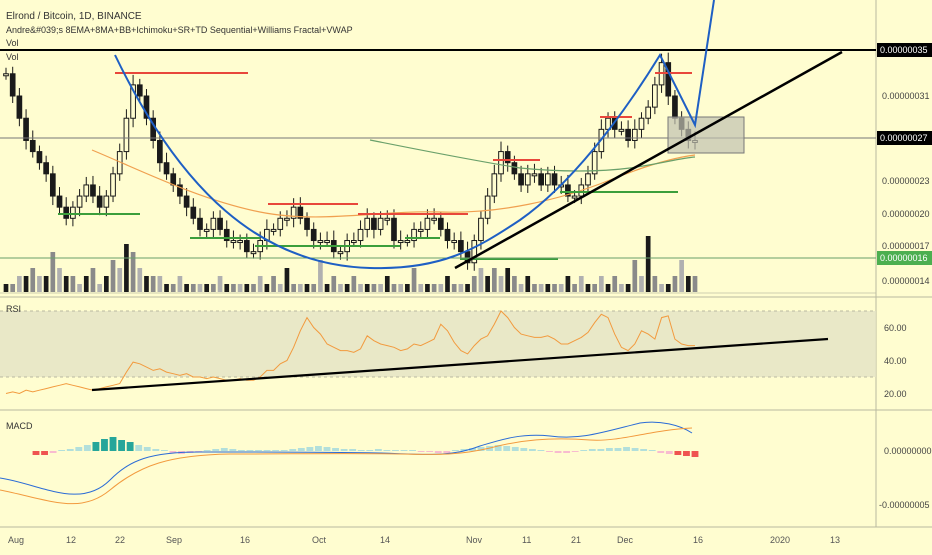 This screenshot has width=932, height=555. What do you see at coordinates (906, 96) in the screenshot?
I see `price-tick: 0.00000031` at bounding box center [906, 96].